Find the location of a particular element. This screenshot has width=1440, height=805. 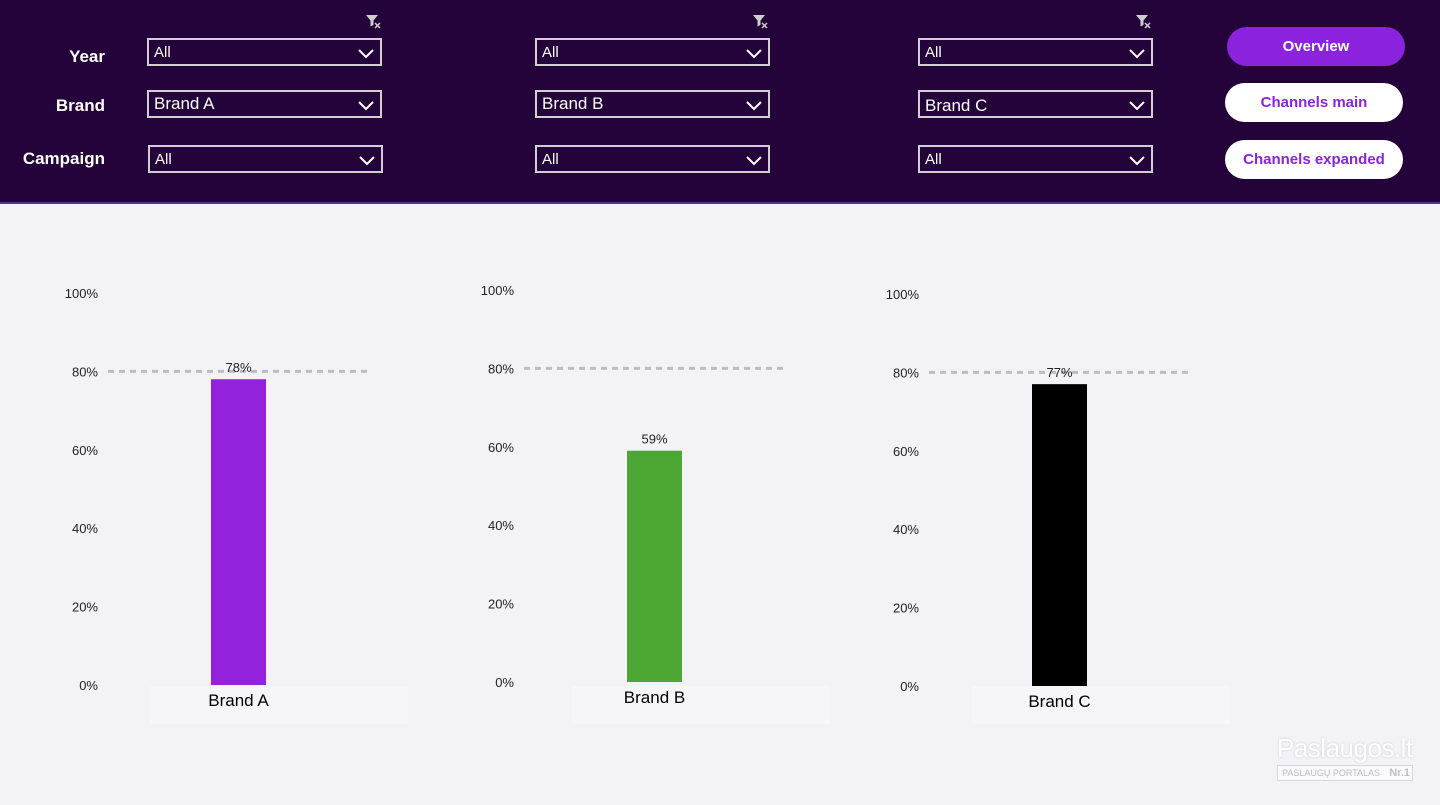

brand-dropdown-1: Brand A is located at coordinates (264, 104).